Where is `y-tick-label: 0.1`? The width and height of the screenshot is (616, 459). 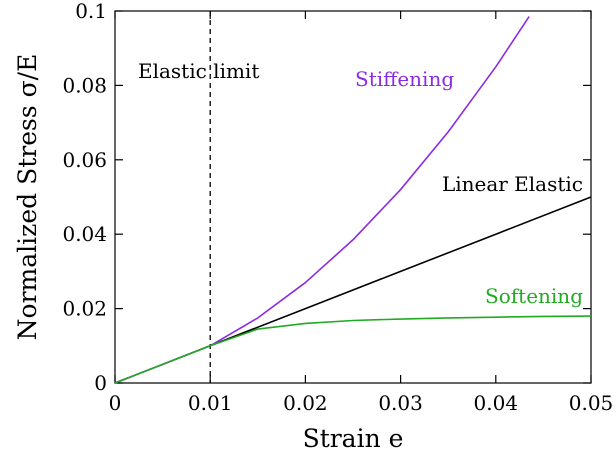
y-tick-label: 0.1 is located at coordinates (91, 11).